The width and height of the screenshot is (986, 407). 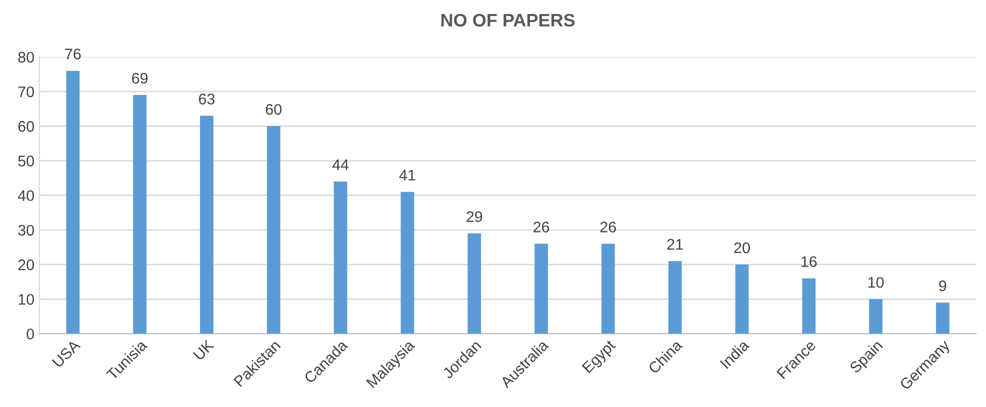 I want to click on data-label: 76, so click(x=73, y=54).